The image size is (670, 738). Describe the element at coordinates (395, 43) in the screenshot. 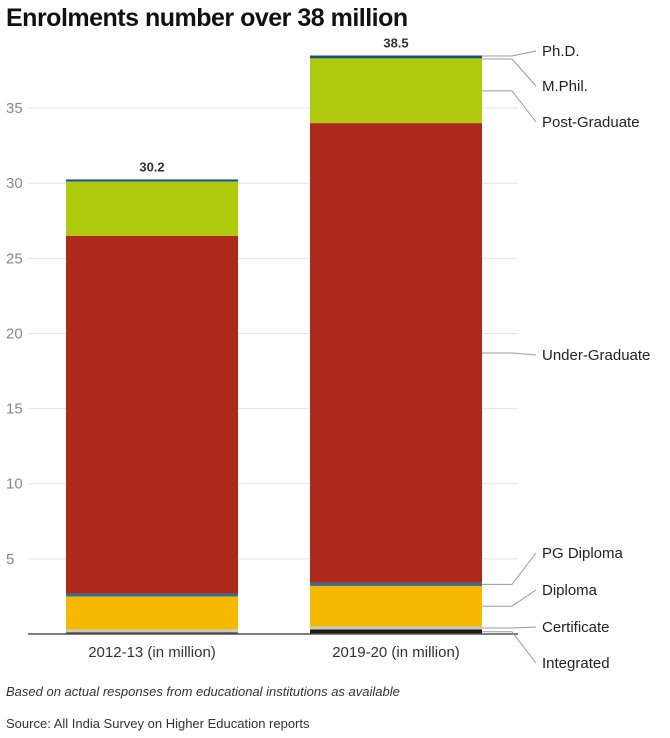

I see `bar-total-label: 38.5` at that location.